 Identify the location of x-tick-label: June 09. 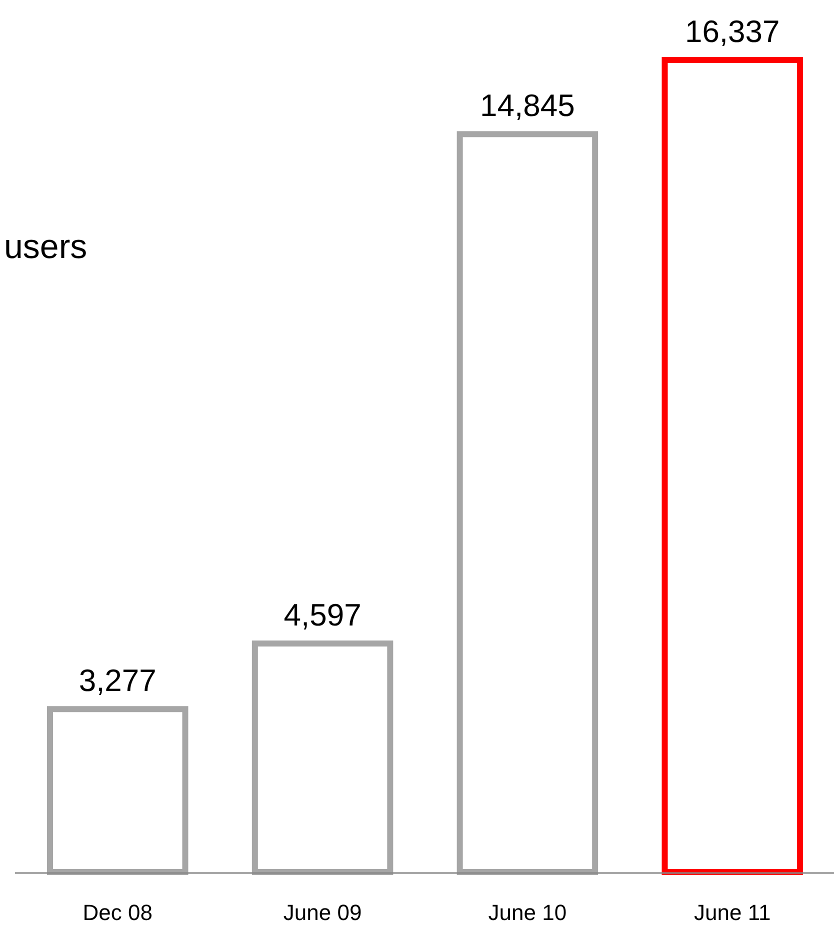
(322, 912).